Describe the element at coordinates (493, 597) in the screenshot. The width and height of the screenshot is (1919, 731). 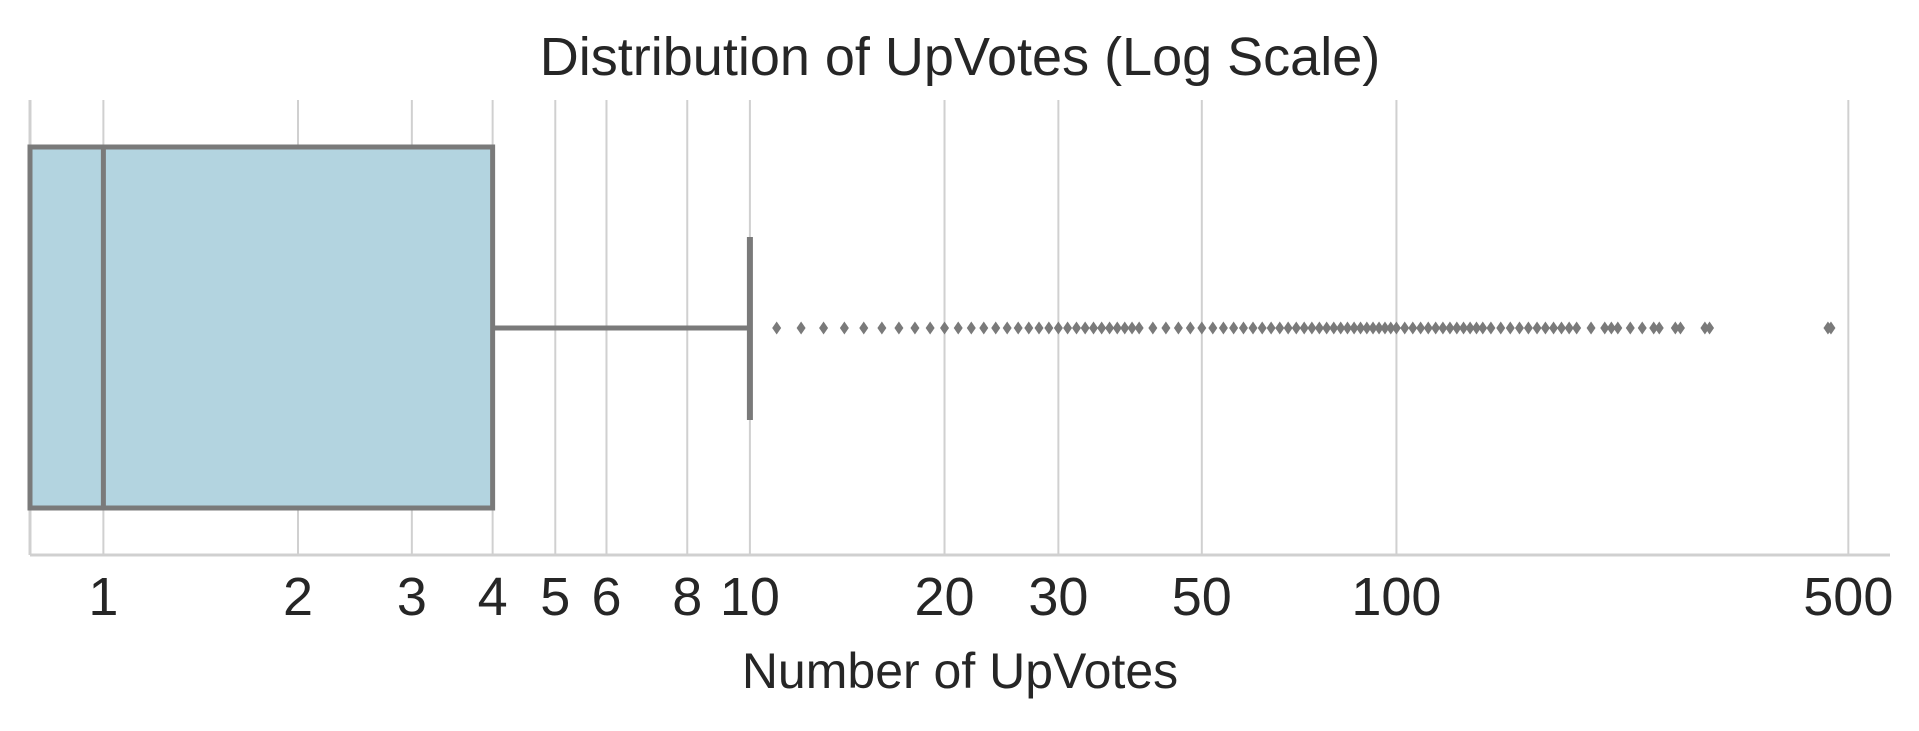
I see `x-tick-label-4: 4` at that location.